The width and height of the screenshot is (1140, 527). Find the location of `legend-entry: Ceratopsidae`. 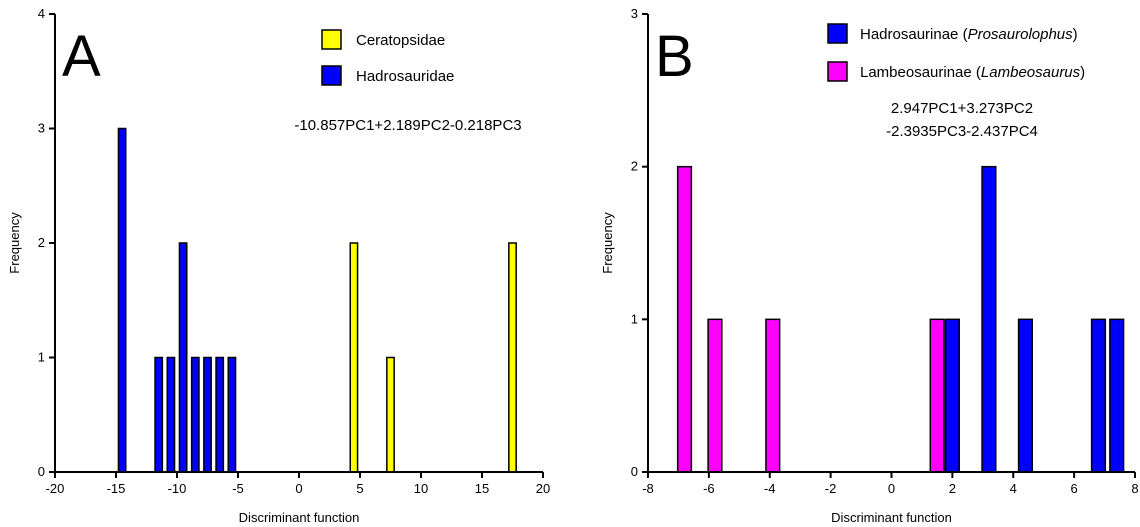

legend-entry: Ceratopsidae is located at coordinates (400, 40).